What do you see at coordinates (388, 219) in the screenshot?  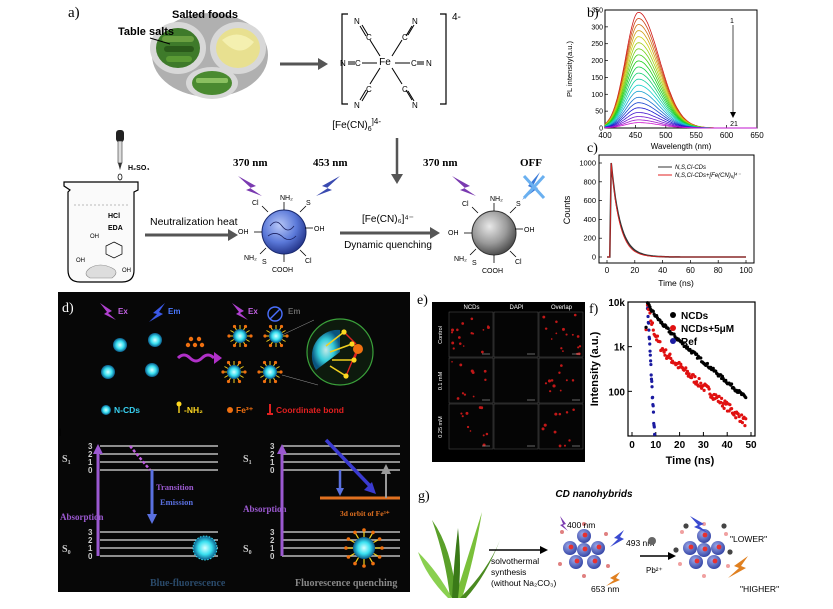 I see `quench-reagent-label: [Fe(CN)₆]⁴⁻` at bounding box center [388, 219].